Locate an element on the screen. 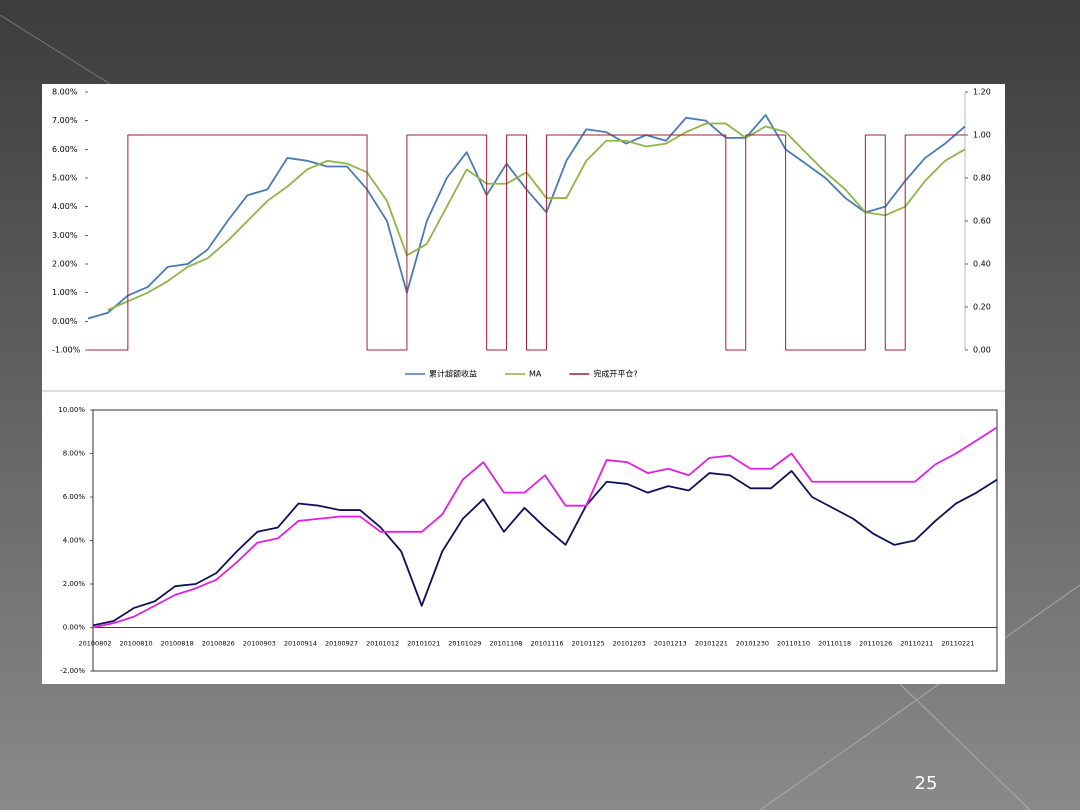  x-tick-label: 20101029 is located at coordinates (464, 644).